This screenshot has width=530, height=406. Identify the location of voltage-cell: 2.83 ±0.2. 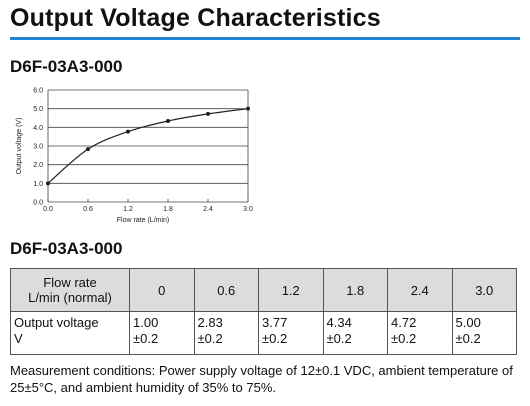
(226, 333).